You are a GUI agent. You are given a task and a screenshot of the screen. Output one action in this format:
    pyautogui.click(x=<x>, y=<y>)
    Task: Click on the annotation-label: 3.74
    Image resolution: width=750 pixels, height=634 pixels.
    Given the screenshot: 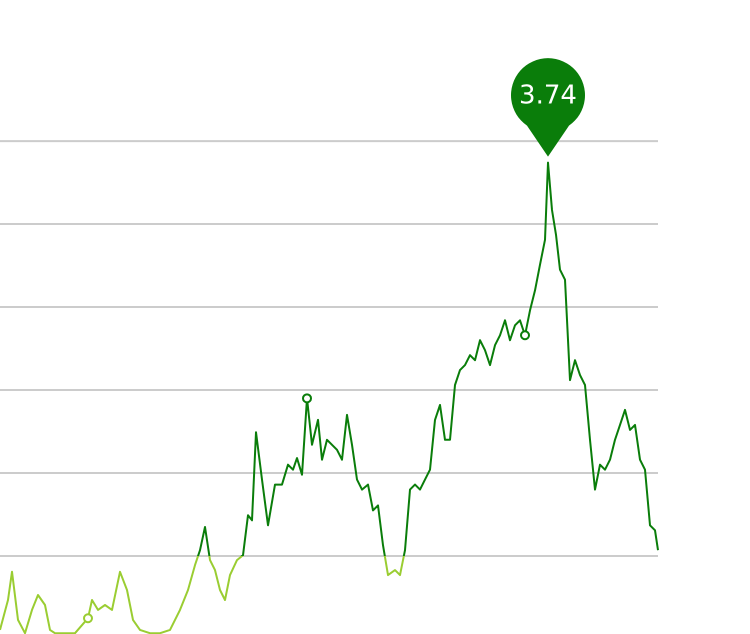 What is the action you would take?
    pyautogui.click(x=548, y=96)
    